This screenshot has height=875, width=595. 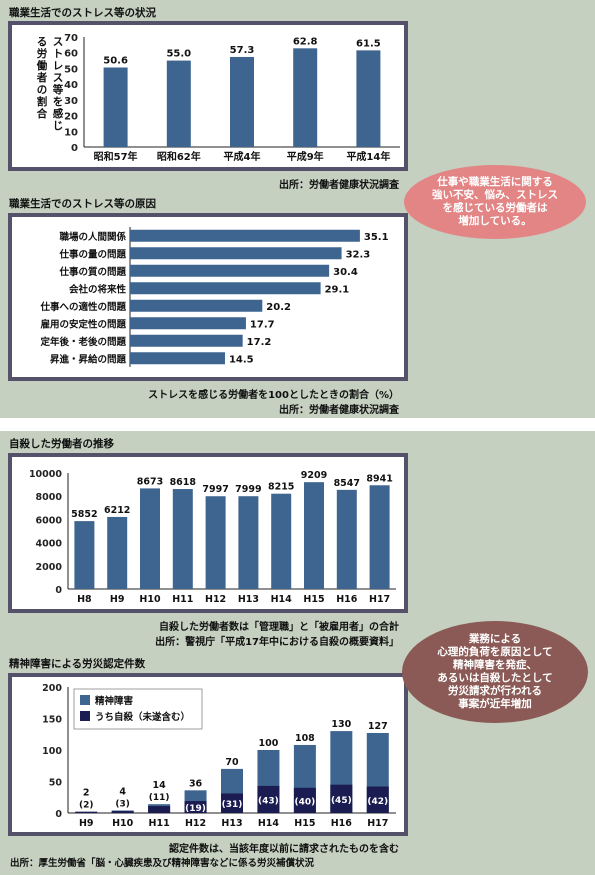 I want to click on mental-category-label: H14, so click(x=269, y=823).